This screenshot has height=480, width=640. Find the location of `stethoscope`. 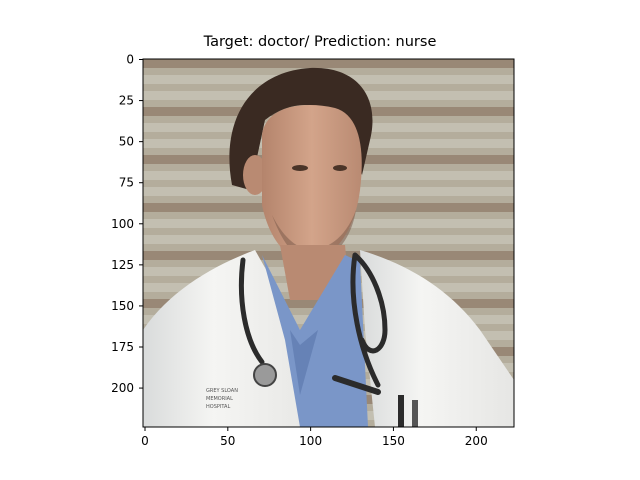

stethoscope is located at coordinates (313, 320).